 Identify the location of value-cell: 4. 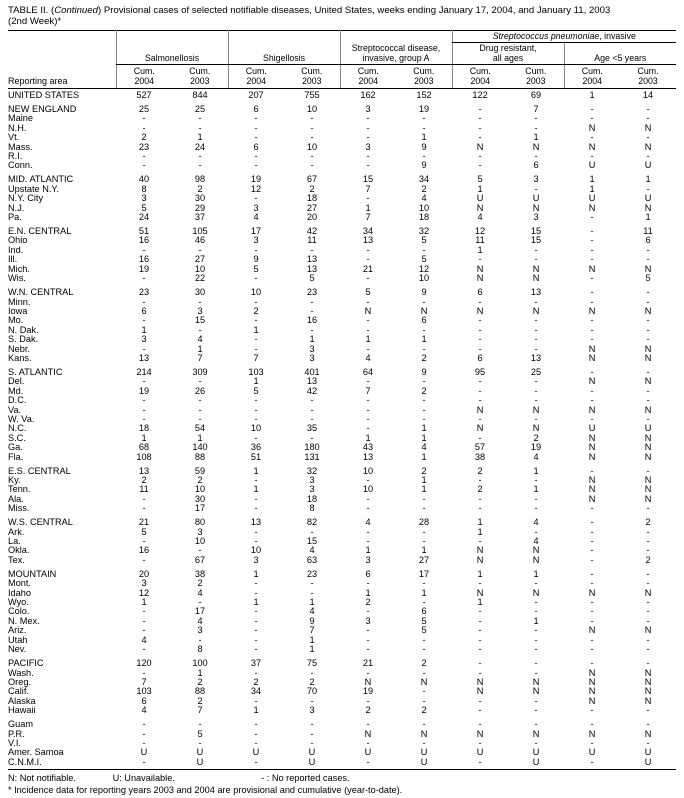
(144, 639).